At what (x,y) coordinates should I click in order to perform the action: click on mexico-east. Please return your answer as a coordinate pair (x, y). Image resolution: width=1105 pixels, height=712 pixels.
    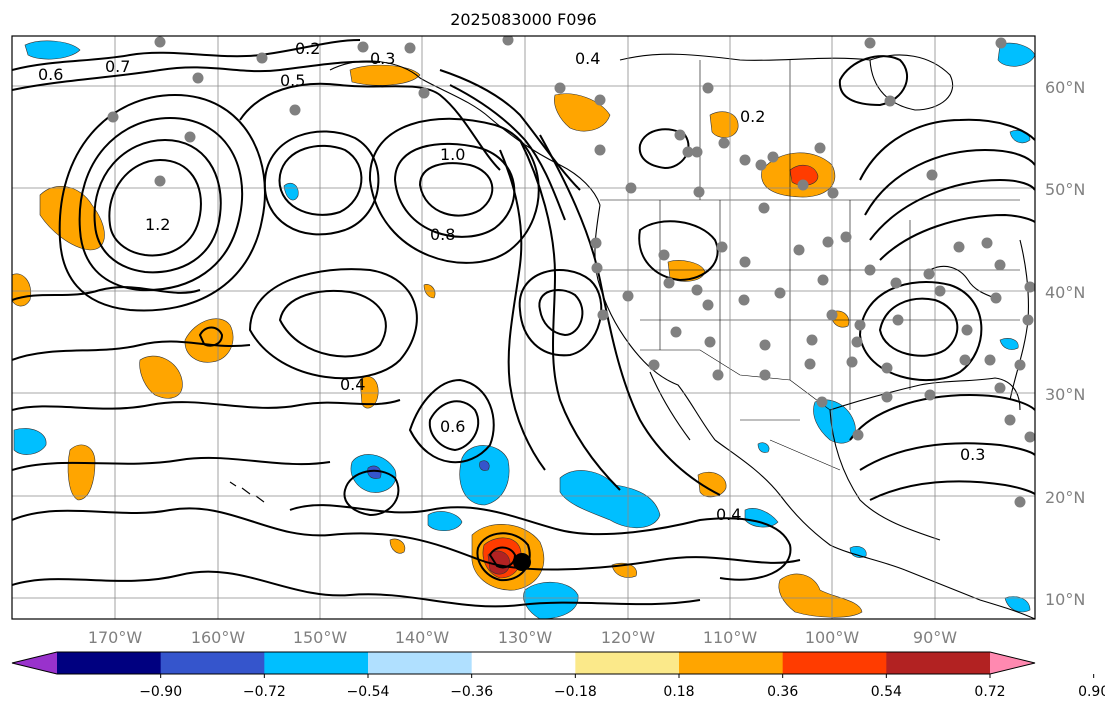
    Looking at the image, I should click on (885, 475).